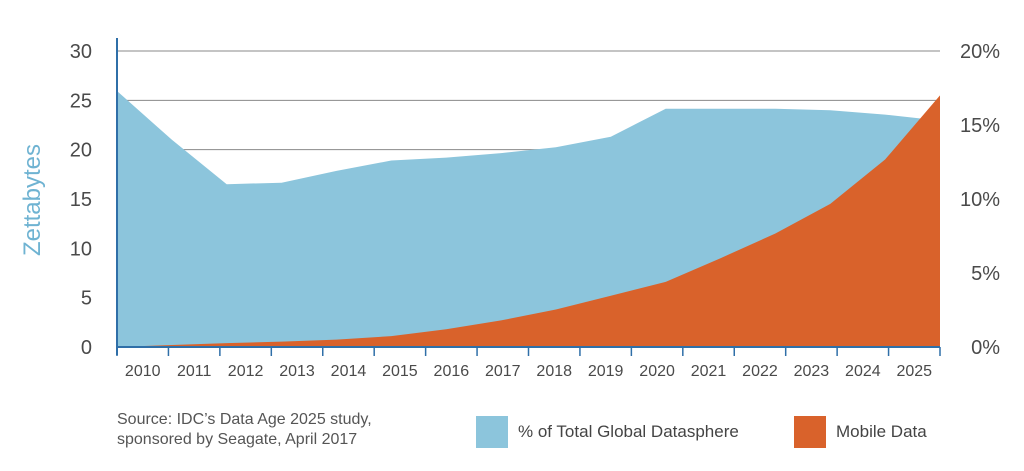 Image resolution: width=1024 pixels, height=471 pixels. What do you see at coordinates (760, 371) in the screenshot?
I see `x-tick-label: 2022` at bounding box center [760, 371].